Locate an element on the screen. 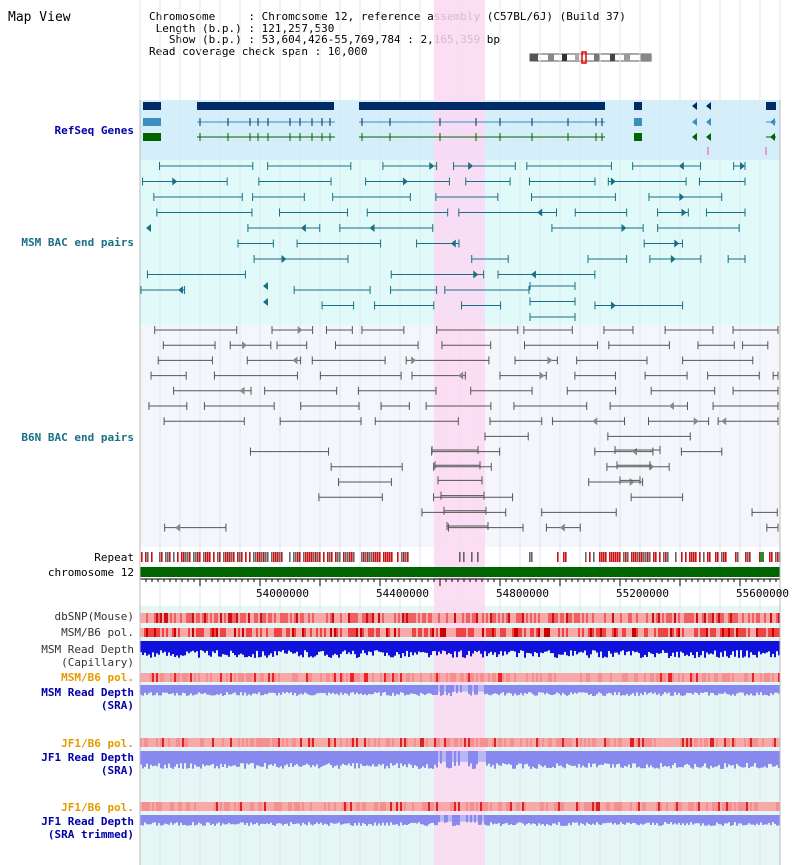  msm-depth-capillary-label: MSM Read Depth is located at coordinates (87, 649).